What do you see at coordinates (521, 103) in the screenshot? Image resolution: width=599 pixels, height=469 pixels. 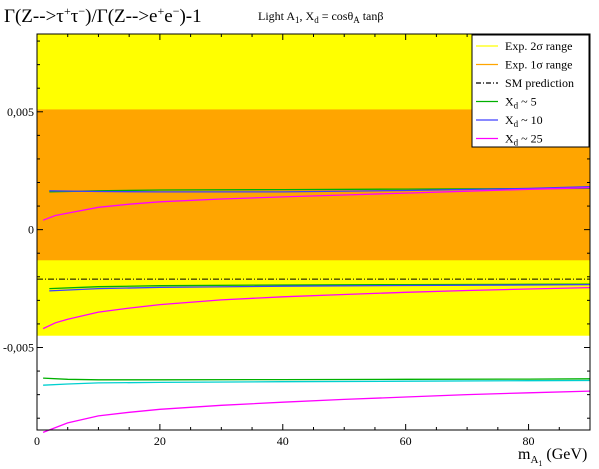 I see `legend-label: Xd ~ 5` at bounding box center [521, 103].